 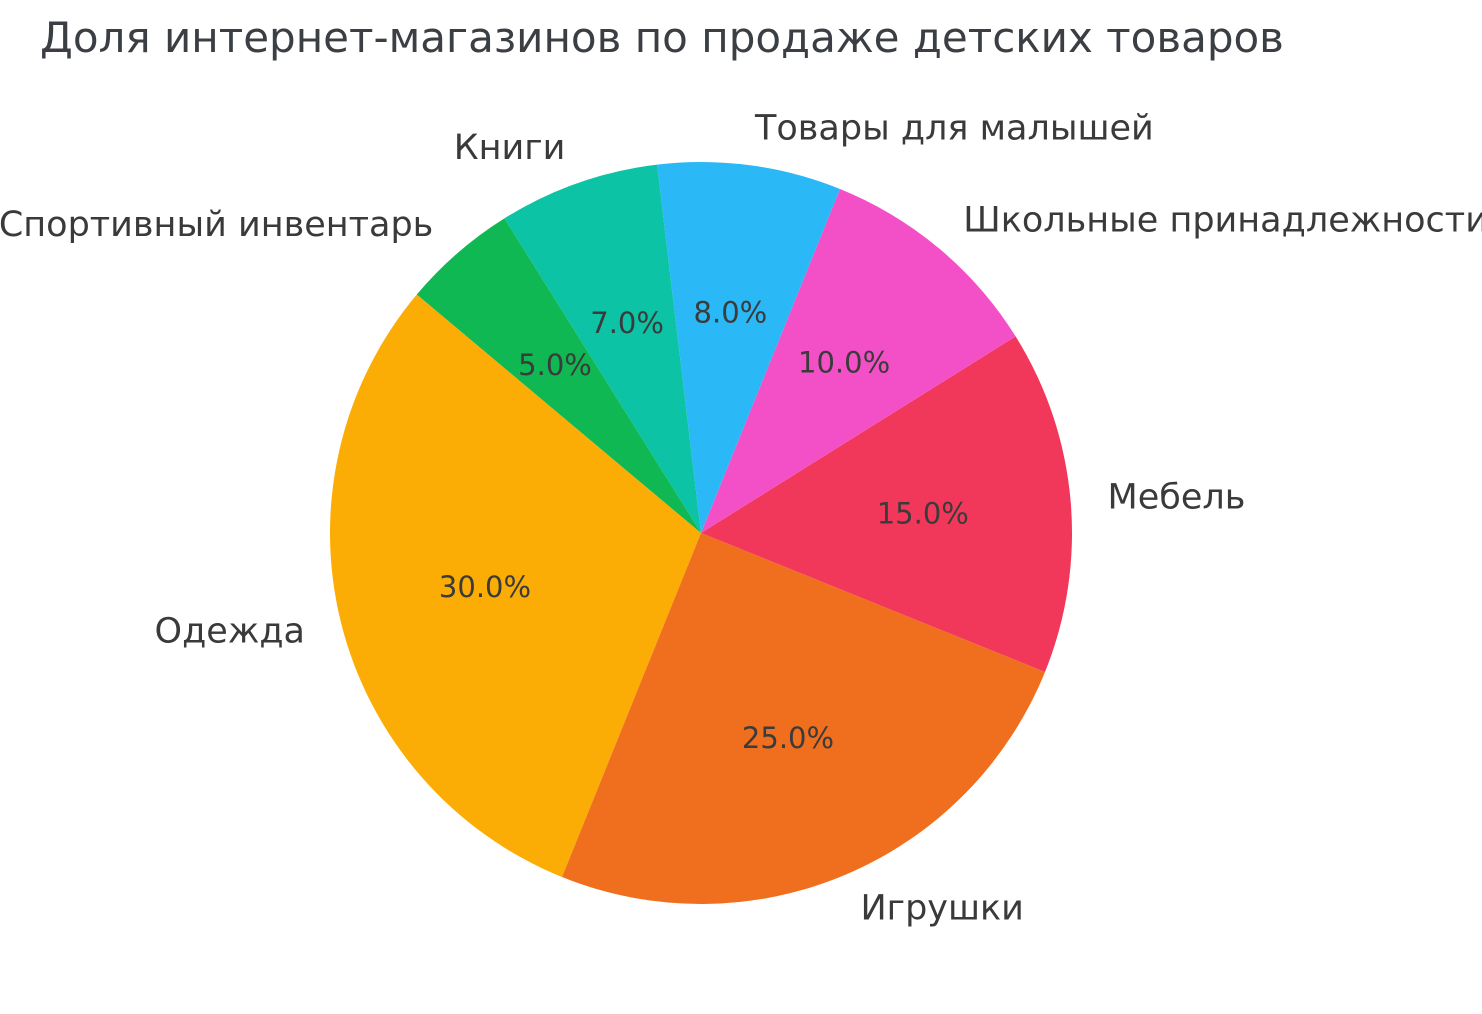 What do you see at coordinates (731, 312) in the screenshot?
I see `slice-pct-baby-products: 8.0%` at bounding box center [731, 312].